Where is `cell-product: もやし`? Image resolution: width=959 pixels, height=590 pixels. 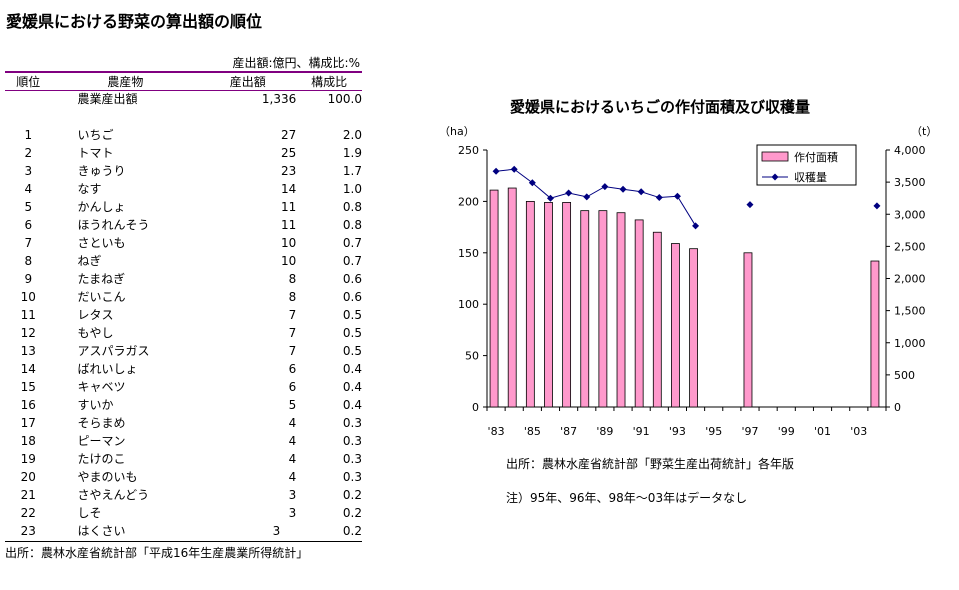
cell-product: もやし is located at coordinates (95, 333).